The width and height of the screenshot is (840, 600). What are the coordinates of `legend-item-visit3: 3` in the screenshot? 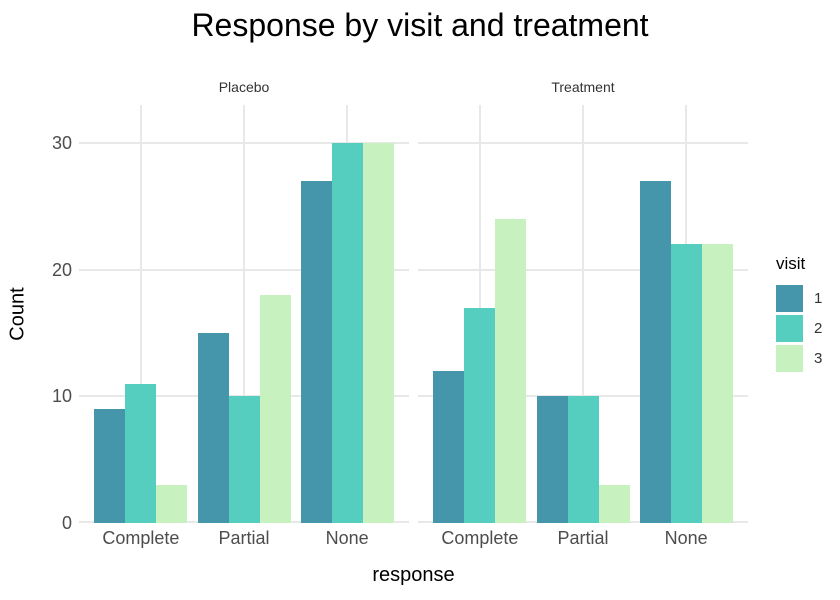 It's located at (799, 358).